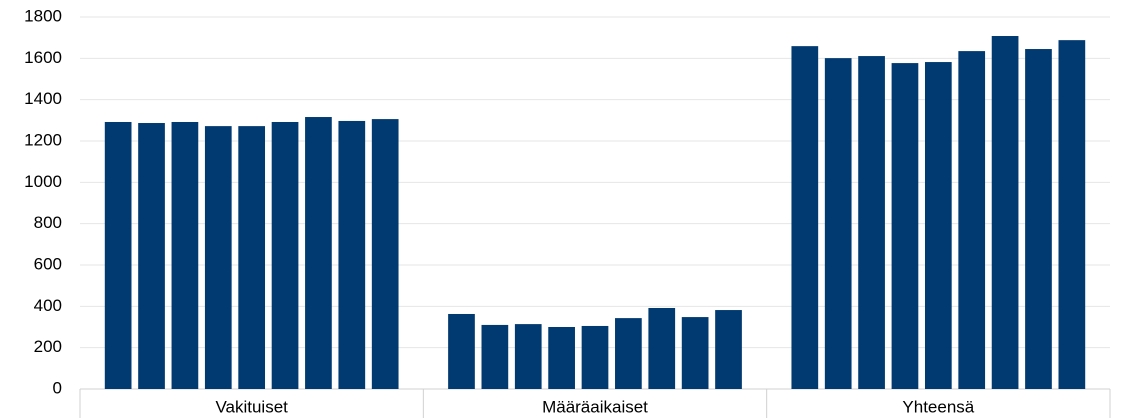 This screenshot has width=1123, height=418. I want to click on y-tick-label: 400, so click(48, 305).